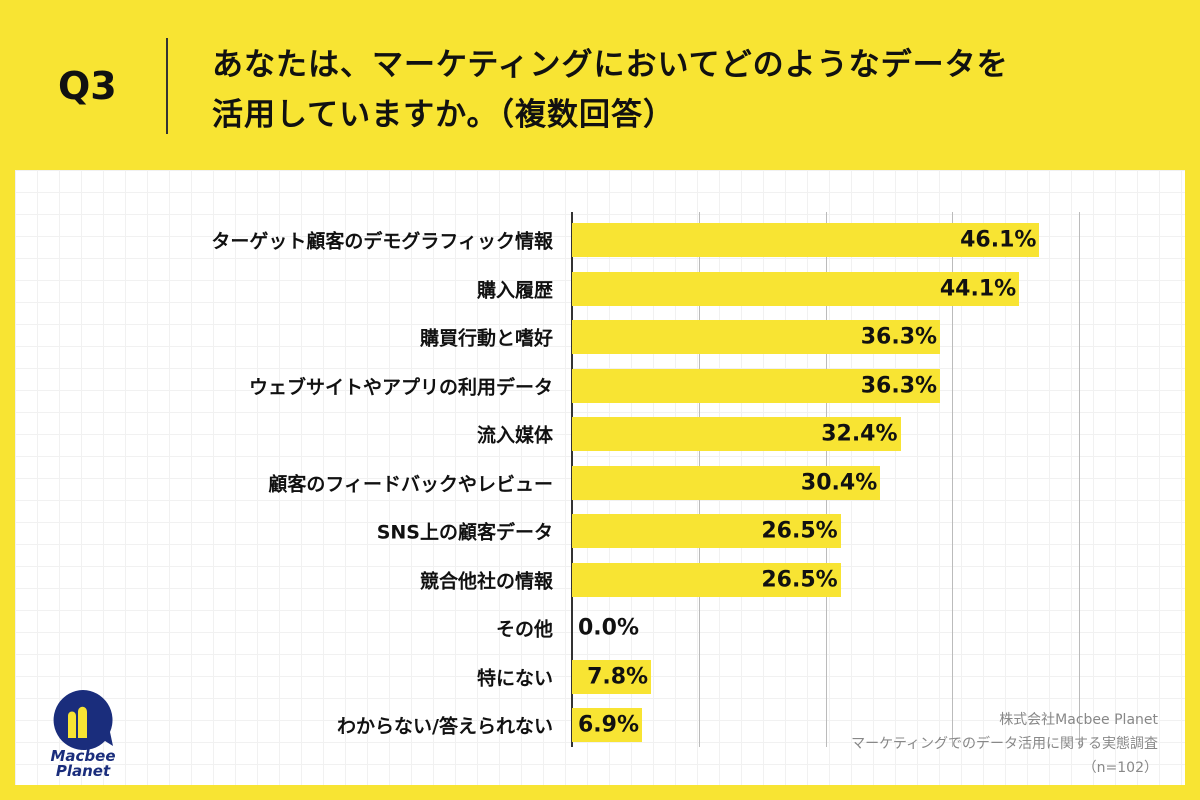 This screenshot has height=800, width=1200. I want to click on svg-text: Macbee, so click(82, 756).